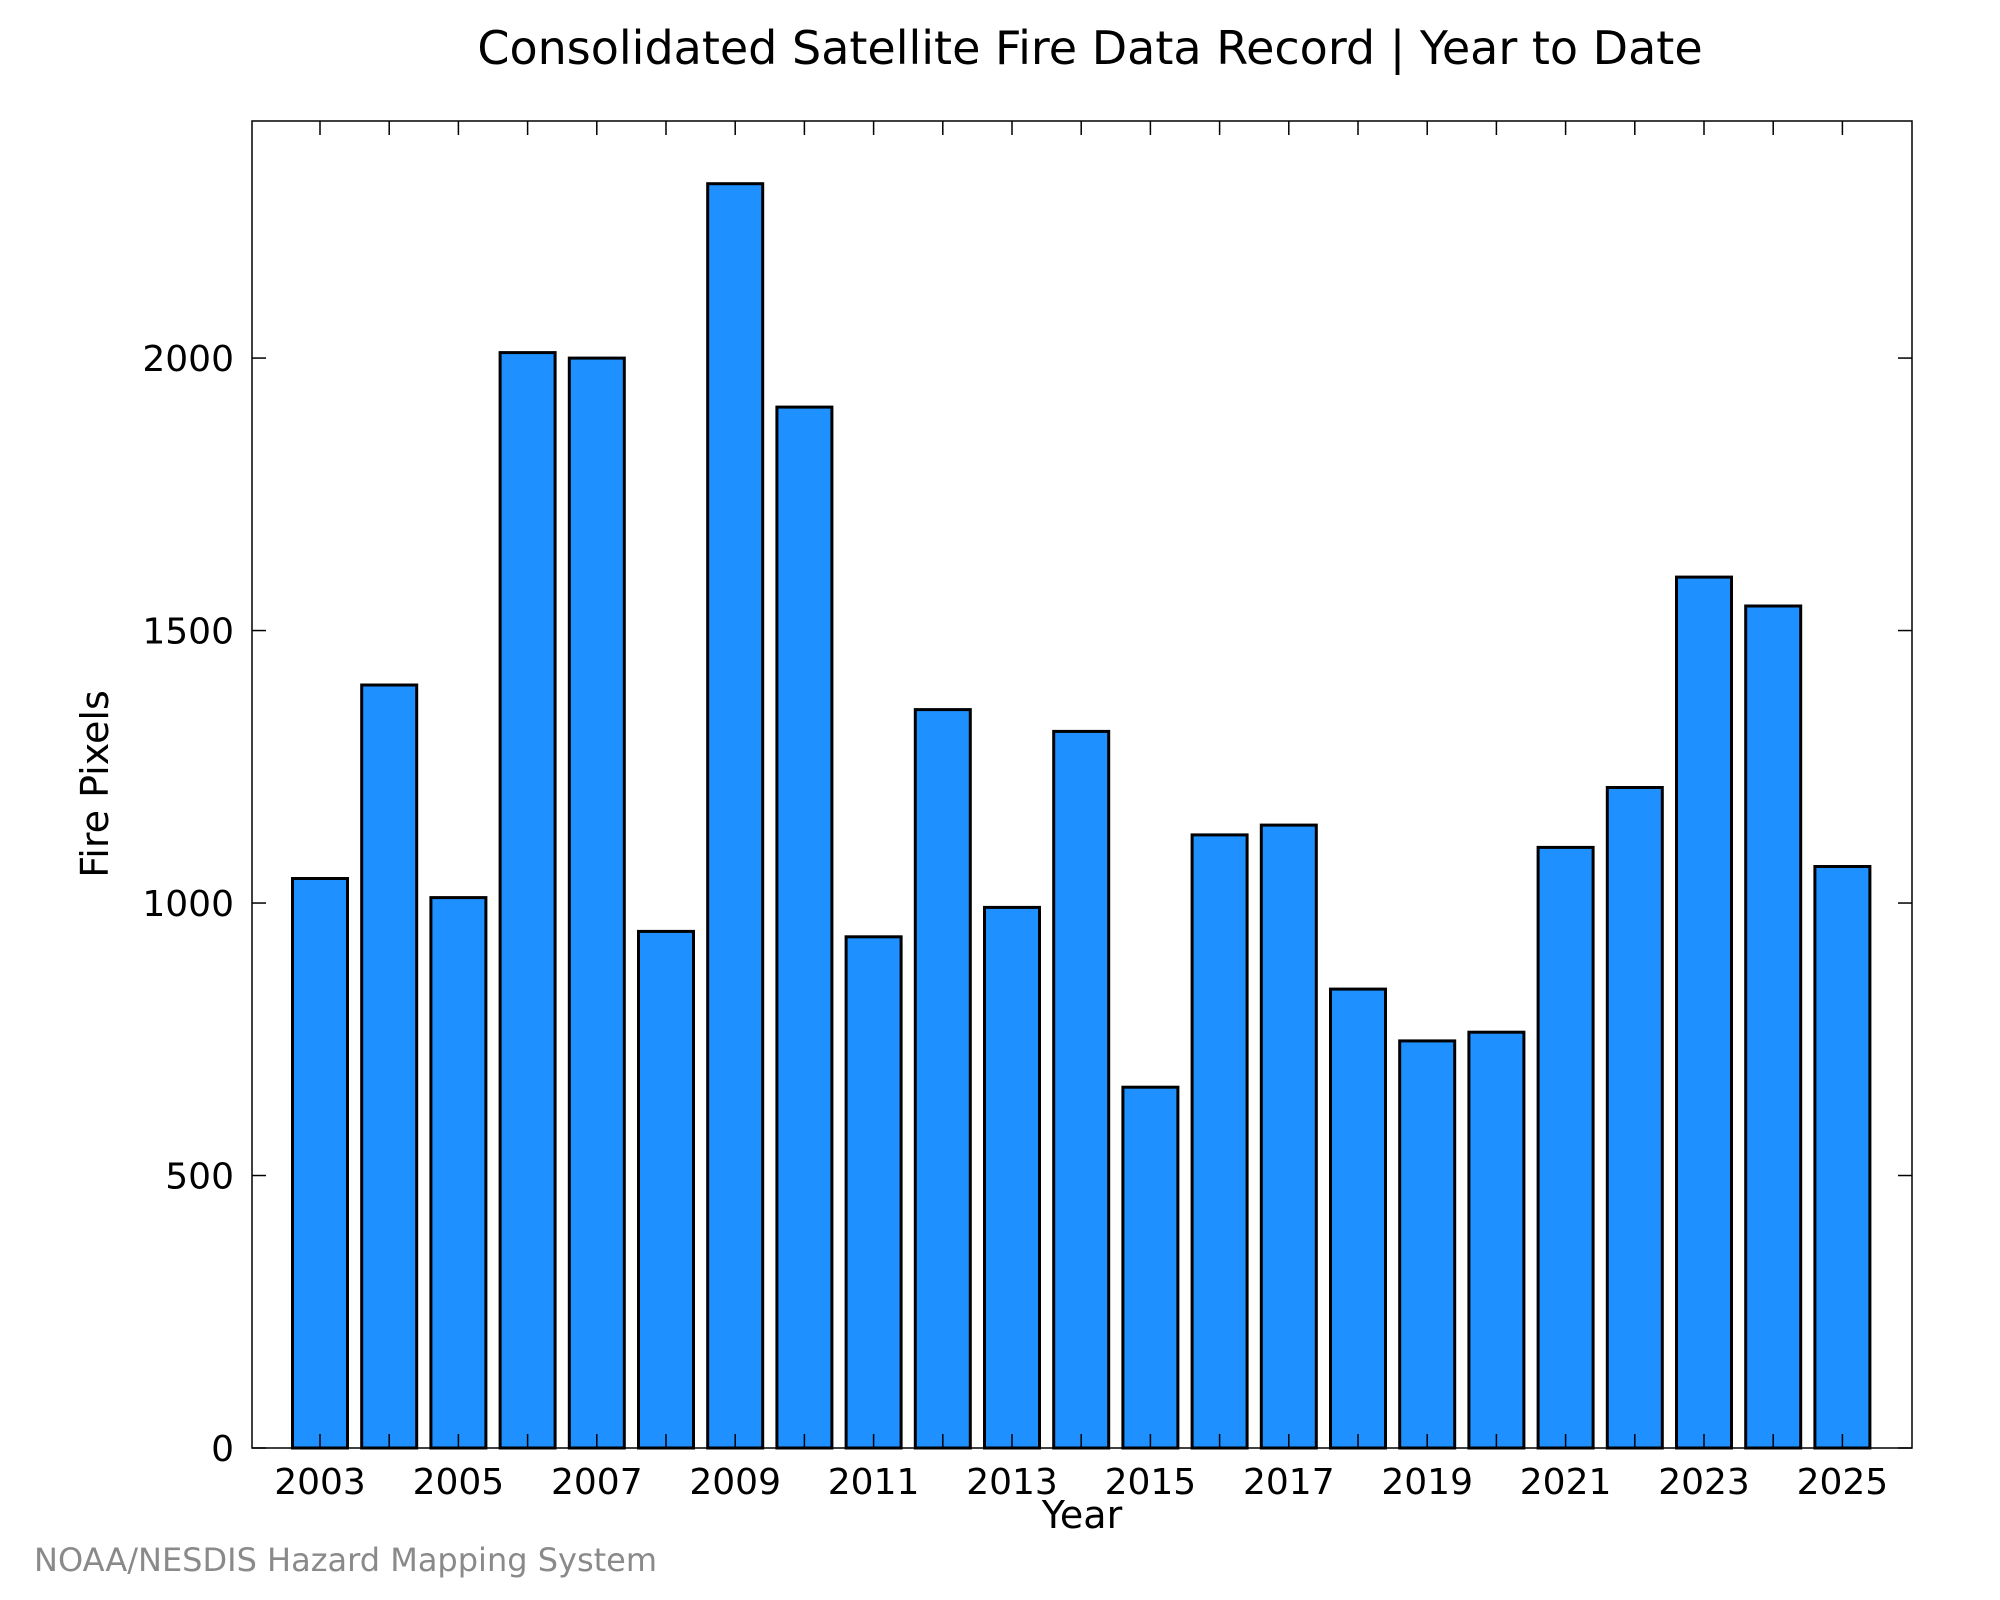  I want to click on bar-2015, so click(1150, 1267).